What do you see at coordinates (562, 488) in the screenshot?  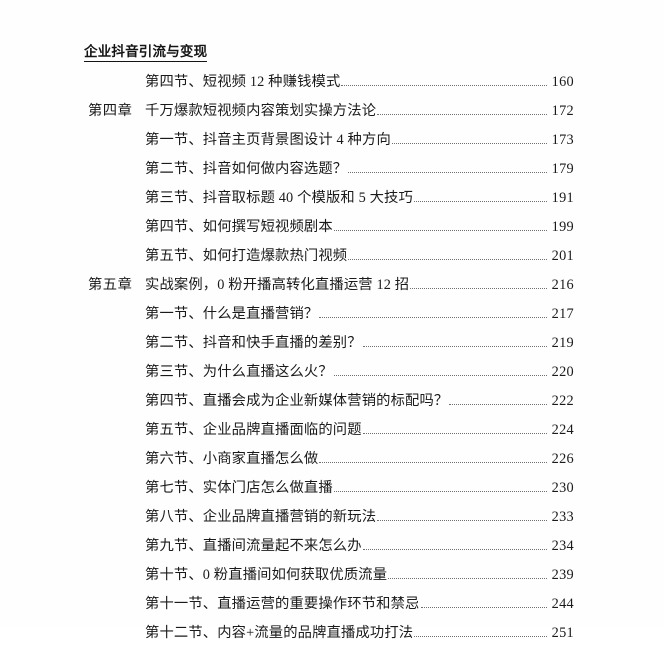 I see `toc-page-number: 230` at bounding box center [562, 488].